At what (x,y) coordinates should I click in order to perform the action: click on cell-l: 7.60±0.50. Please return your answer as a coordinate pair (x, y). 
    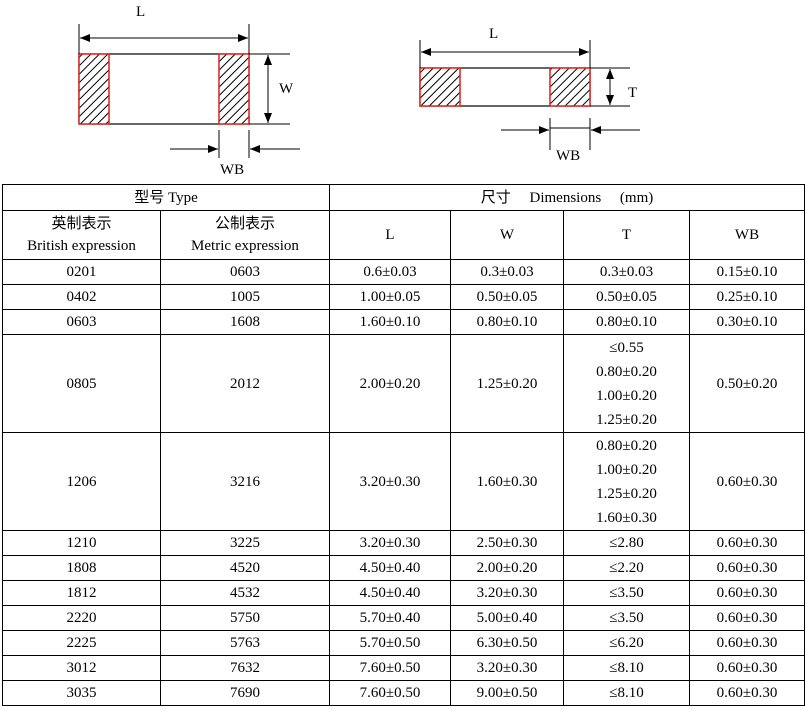
    Looking at the image, I should click on (390, 693).